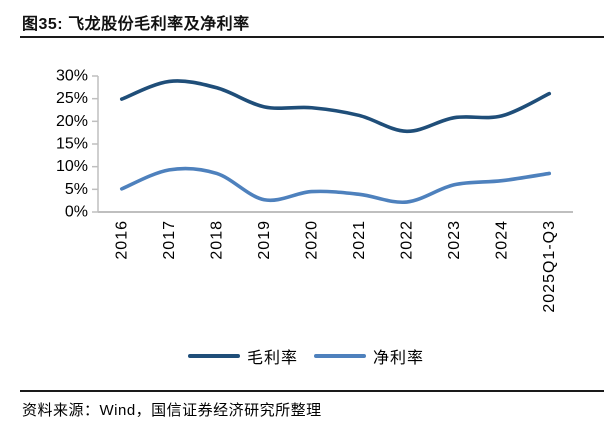 The image size is (612, 438). Describe the element at coordinates (72, 76) in the screenshot. I see `svg-text: 30%` at that location.